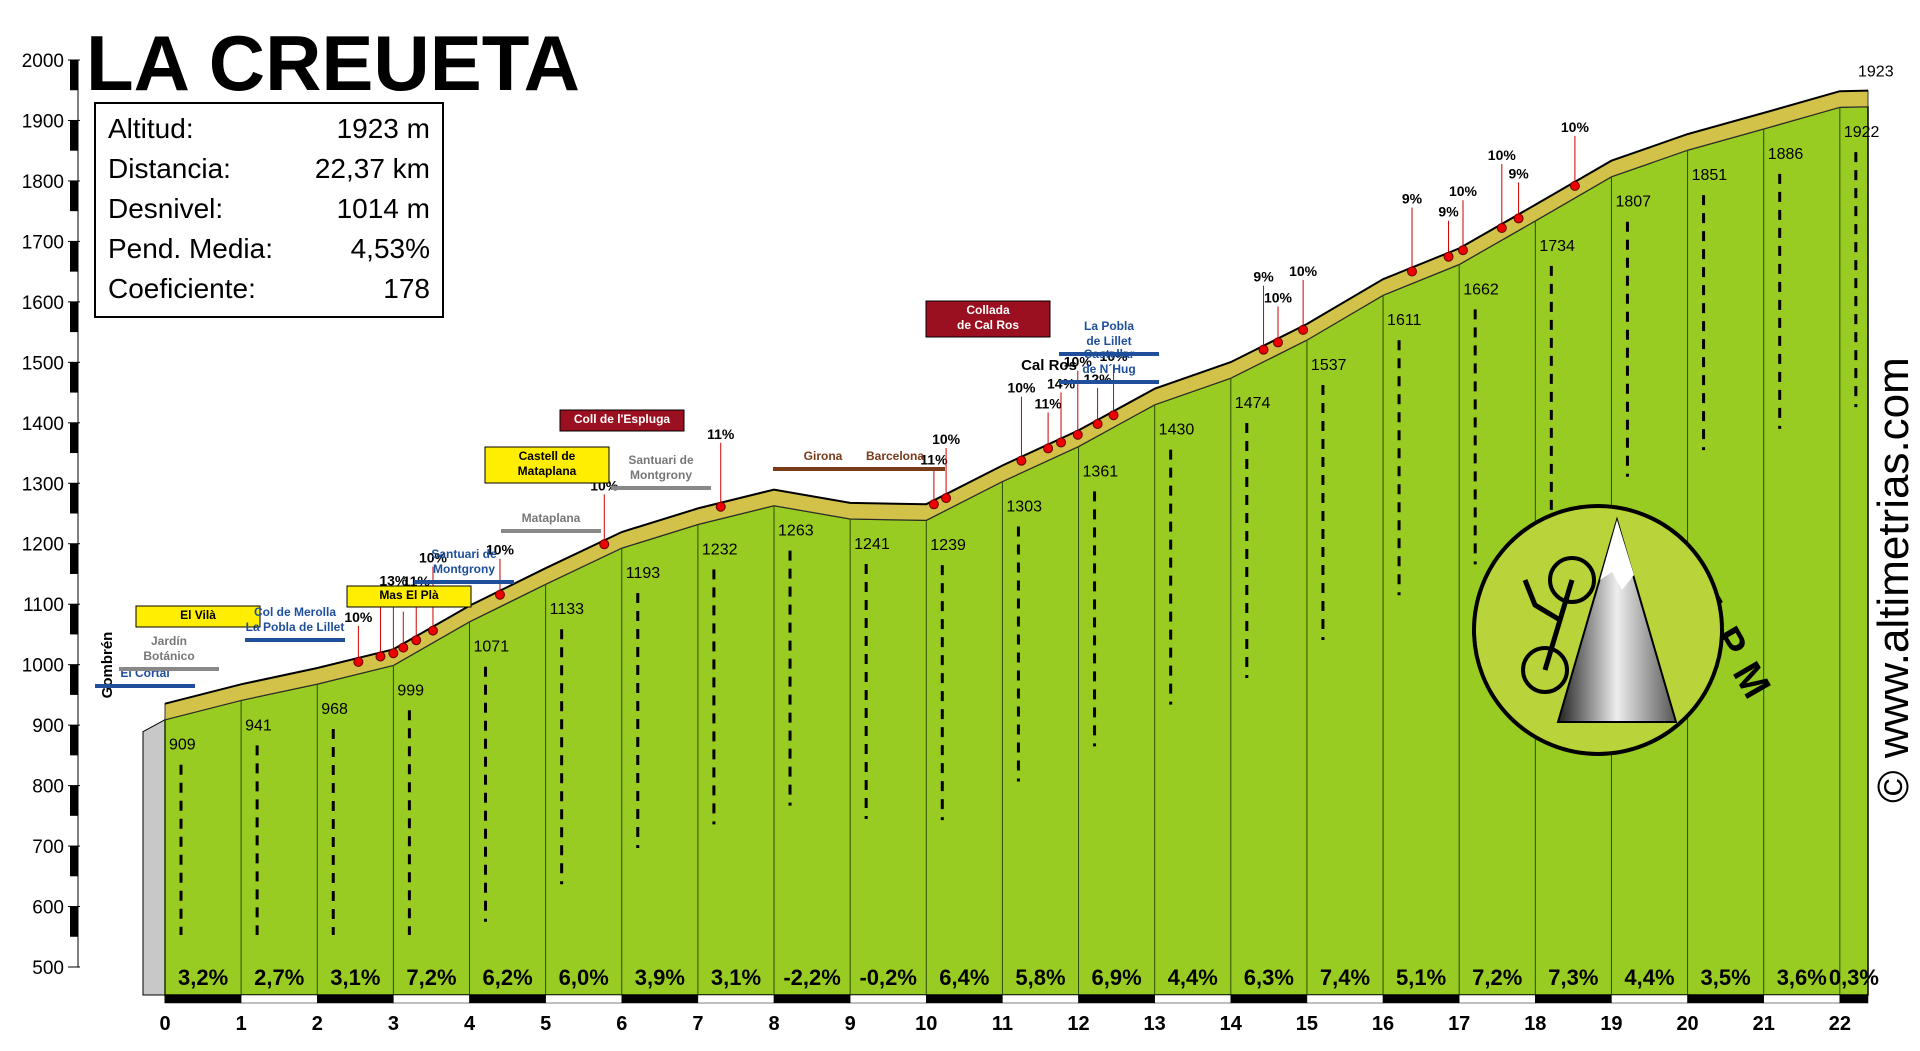  What do you see at coordinates (372, 168) in the screenshot?
I see `stat-value: 22,37 km` at bounding box center [372, 168].